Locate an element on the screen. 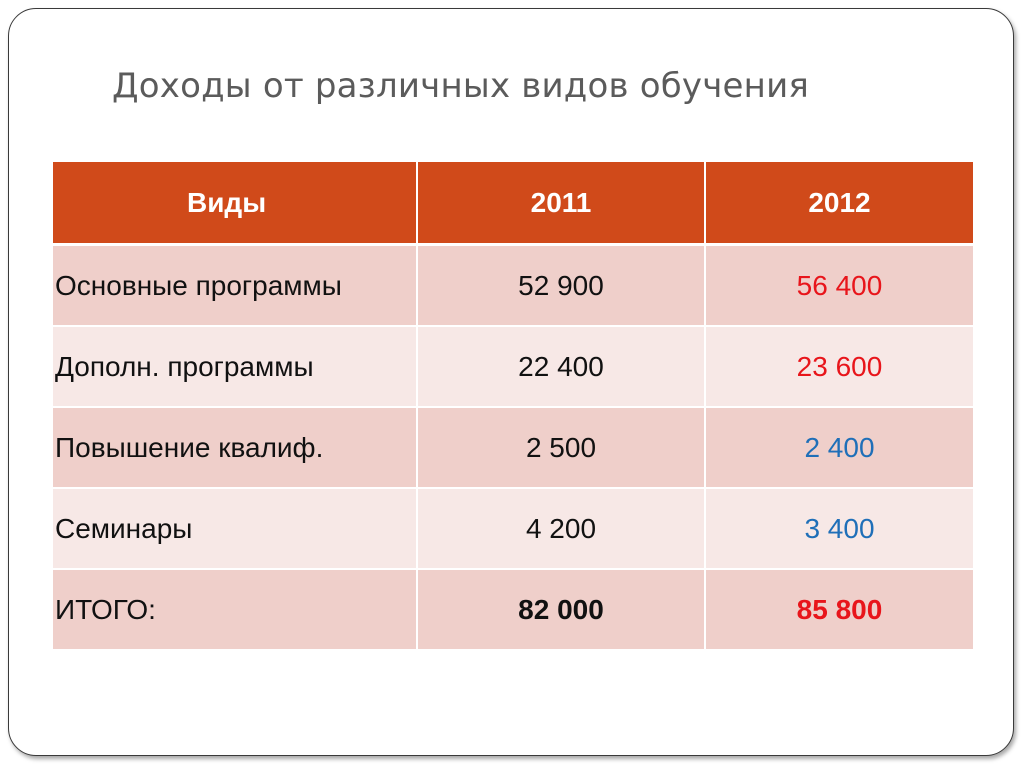 This screenshot has width=1024, height=768. total-row: ИТОГО: 82 000 85 800 is located at coordinates (513, 609).